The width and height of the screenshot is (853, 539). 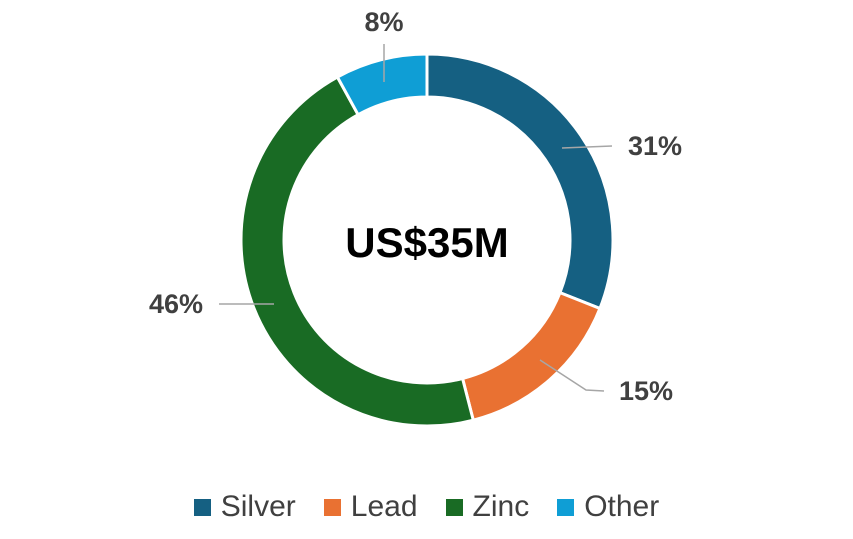 What do you see at coordinates (501, 506) in the screenshot?
I see `legend-label-zinc: Zinc` at bounding box center [501, 506].